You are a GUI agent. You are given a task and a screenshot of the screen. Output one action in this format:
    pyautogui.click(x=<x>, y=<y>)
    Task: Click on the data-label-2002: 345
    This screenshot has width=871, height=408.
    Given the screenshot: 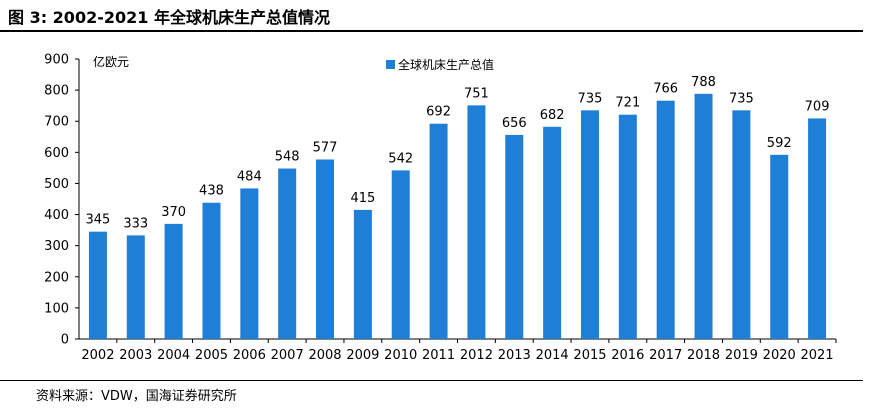 What is the action you would take?
    pyautogui.click(x=98, y=220)
    